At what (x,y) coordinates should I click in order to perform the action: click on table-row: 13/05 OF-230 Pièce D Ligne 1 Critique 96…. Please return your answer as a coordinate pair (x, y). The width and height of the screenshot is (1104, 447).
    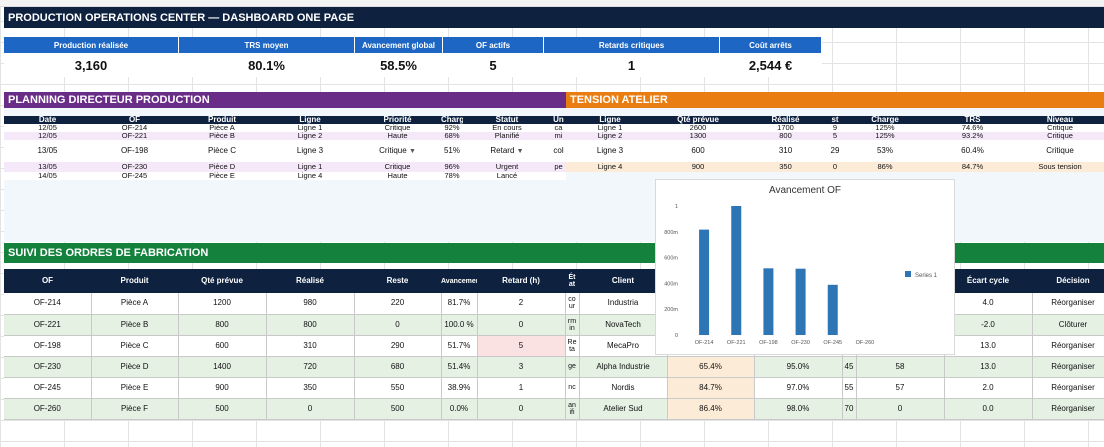
    Looking at the image, I should click on (285, 167).